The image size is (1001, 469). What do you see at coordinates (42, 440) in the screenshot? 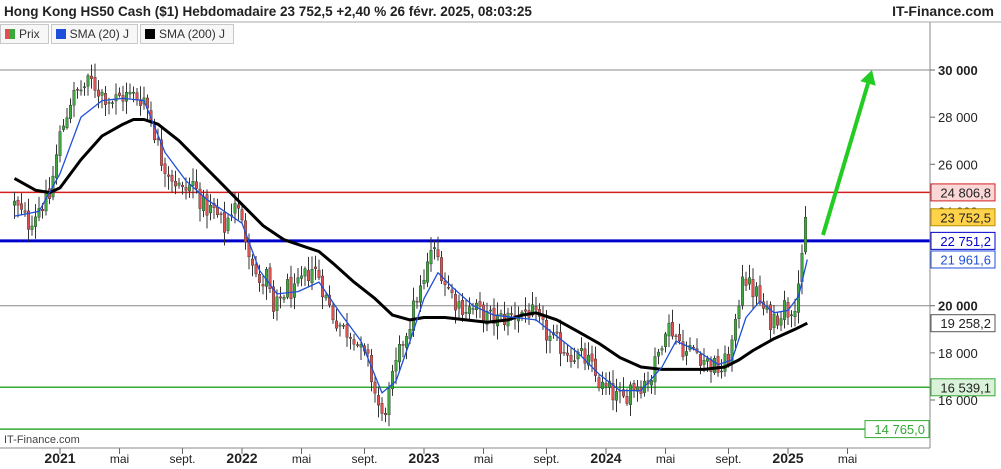
I see `watermark: IT-Finance.com` at bounding box center [42, 440].